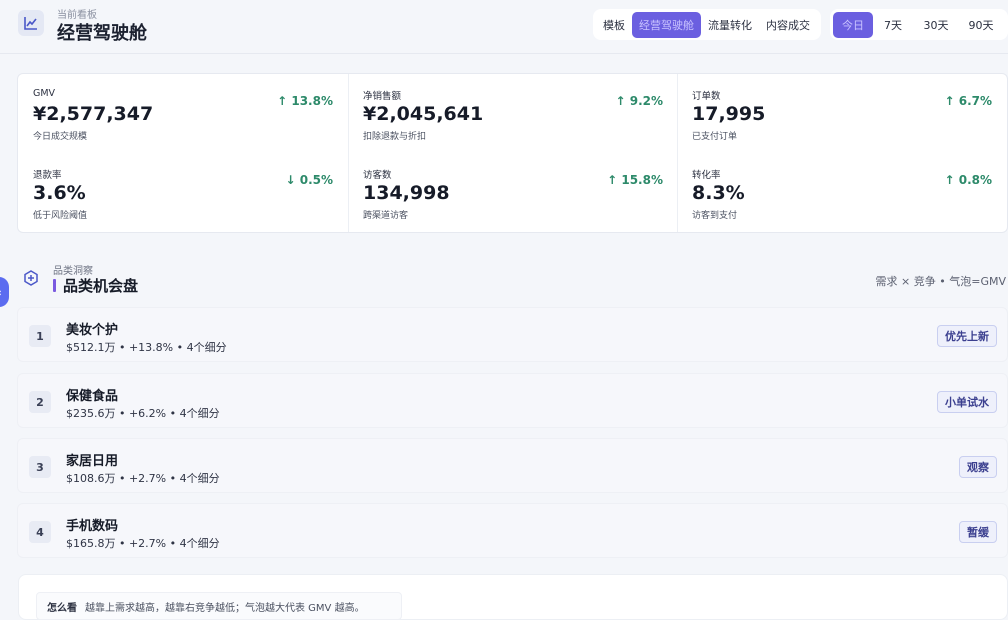 Image resolution: width=1008 pixels, height=620 pixels. Describe the element at coordinates (512, 400) in the screenshot. I see `category-row: 2 保健食品 $235.6万 • +6.2% • 4个细分 小单试水` at that location.